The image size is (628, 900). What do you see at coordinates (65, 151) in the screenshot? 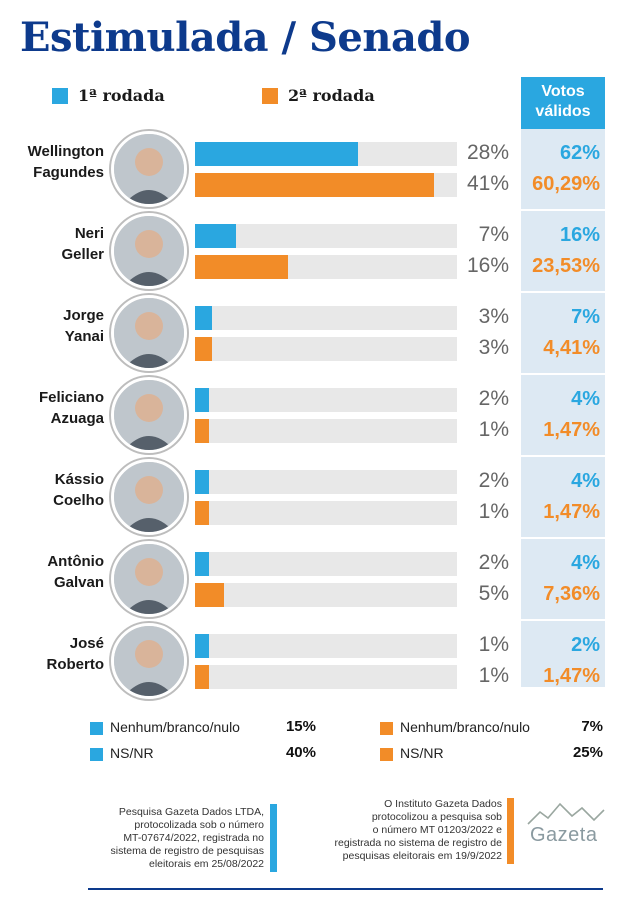
I see `candidate-first-name: Wellington` at bounding box center [65, 151].